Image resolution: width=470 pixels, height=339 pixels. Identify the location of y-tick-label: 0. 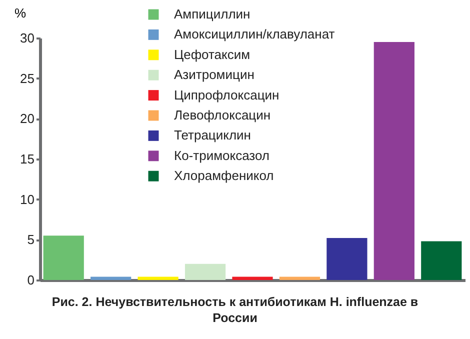
(30, 280).